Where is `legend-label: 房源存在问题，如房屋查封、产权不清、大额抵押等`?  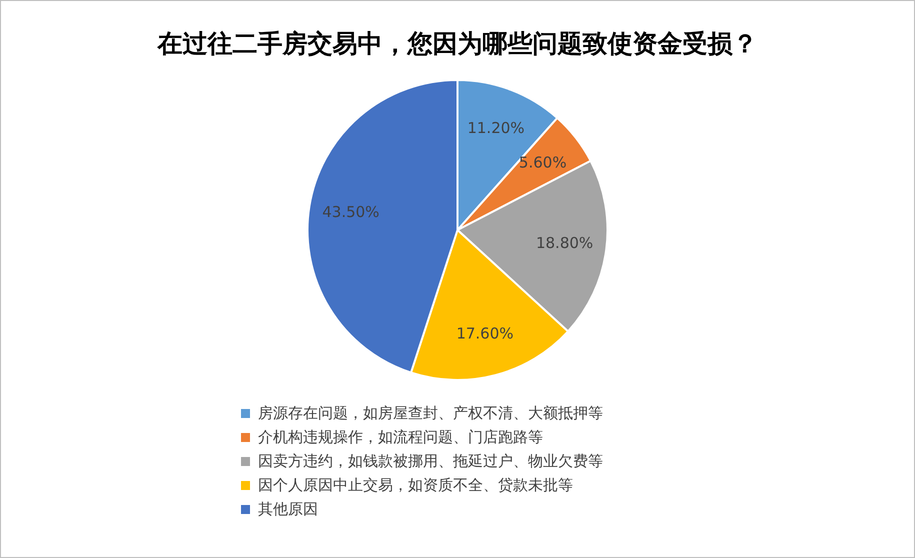
legend-label: 房源存在问题，如房屋查封、产权不清、大额抵押等 is located at coordinates (430, 413).